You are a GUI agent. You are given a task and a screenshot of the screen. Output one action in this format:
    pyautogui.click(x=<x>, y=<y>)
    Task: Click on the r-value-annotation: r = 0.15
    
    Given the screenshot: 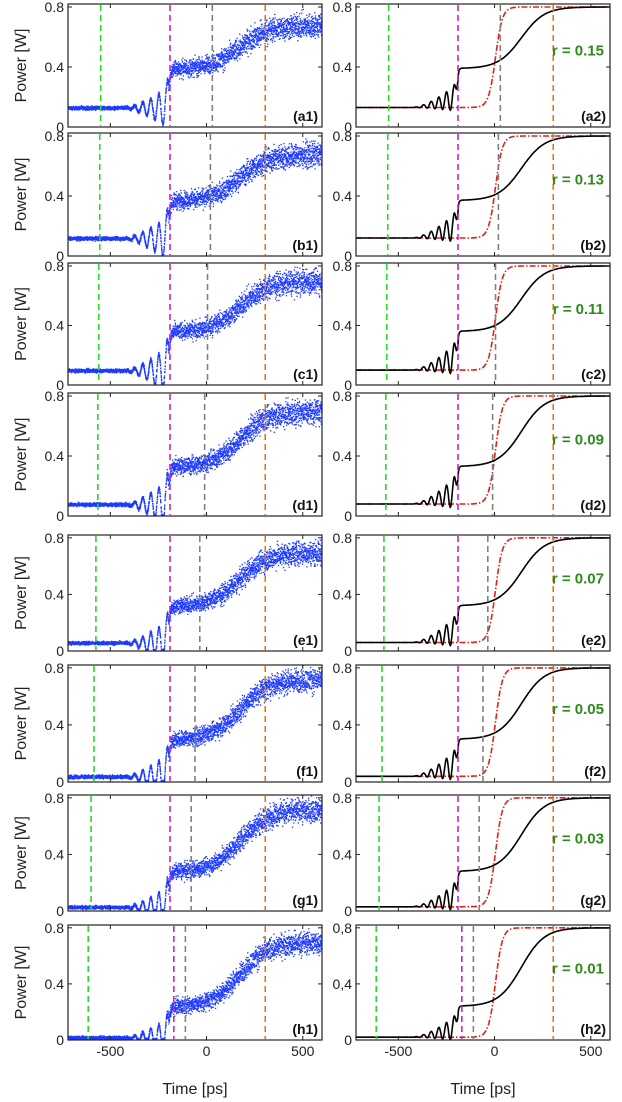 What is the action you would take?
    pyautogui.click(x=578, y=51)
    